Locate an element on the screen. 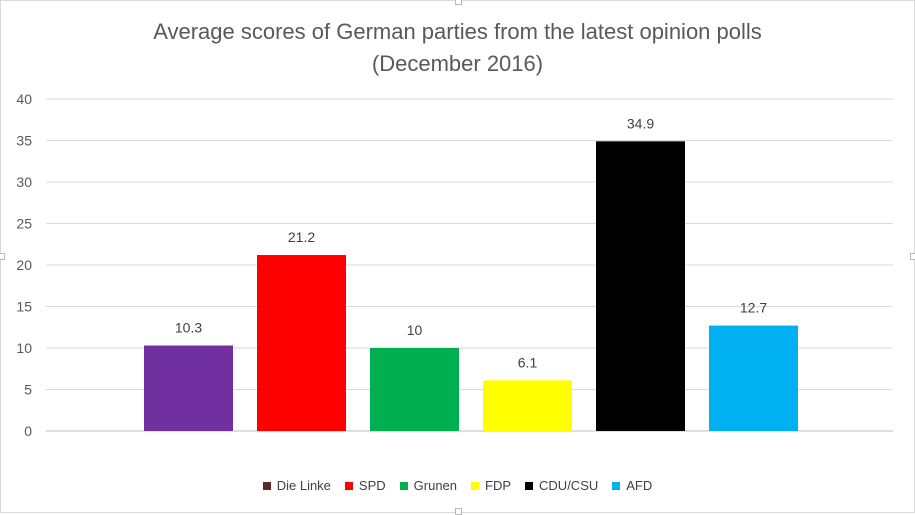 This screenshot has width=915, height=515. legend-label: Die Linke is located at coordinates (303, 485).